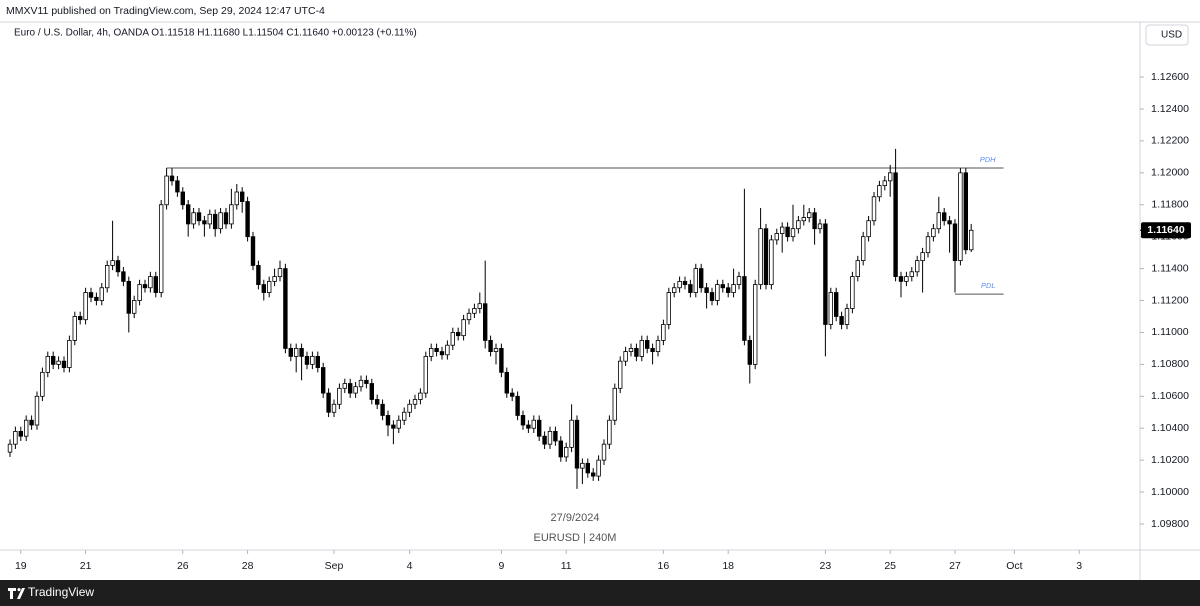 Image resolution: width=1200 pixels, height=606 pixels. What do you see at coordinates (1014, 566) in the screenshot?
I see `x-tick-label: Oct` at bounding box center [1014, 566].